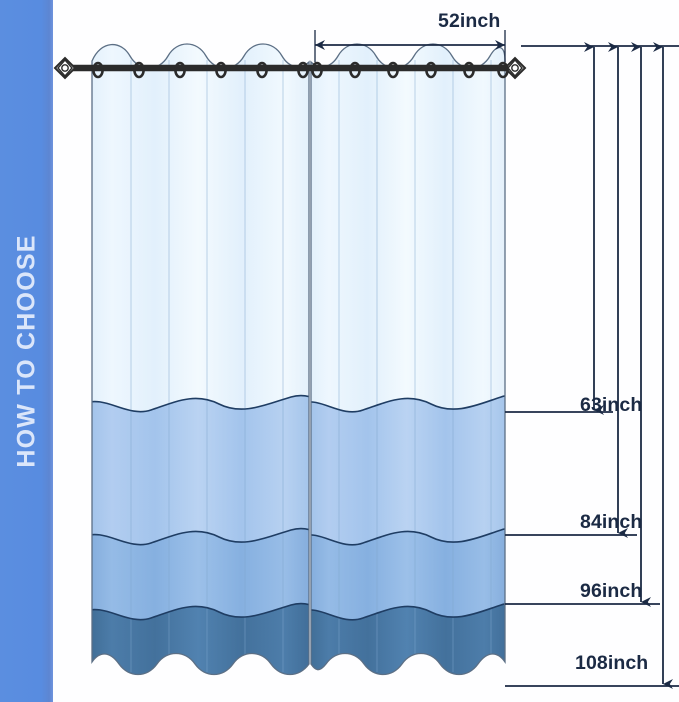  Describe the element at coordinates (65, 68) in the screenshot. I see `finial-left-icon` at that location.